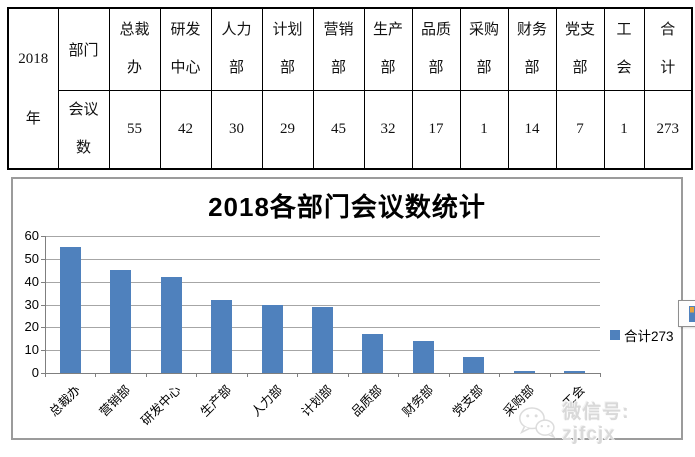 This screenshot has height=457, width=695. What do you see at coordinates (531, 30) in the screenshot?
I see `dept-name-line1: 财务` at bounding box center [531, 30].